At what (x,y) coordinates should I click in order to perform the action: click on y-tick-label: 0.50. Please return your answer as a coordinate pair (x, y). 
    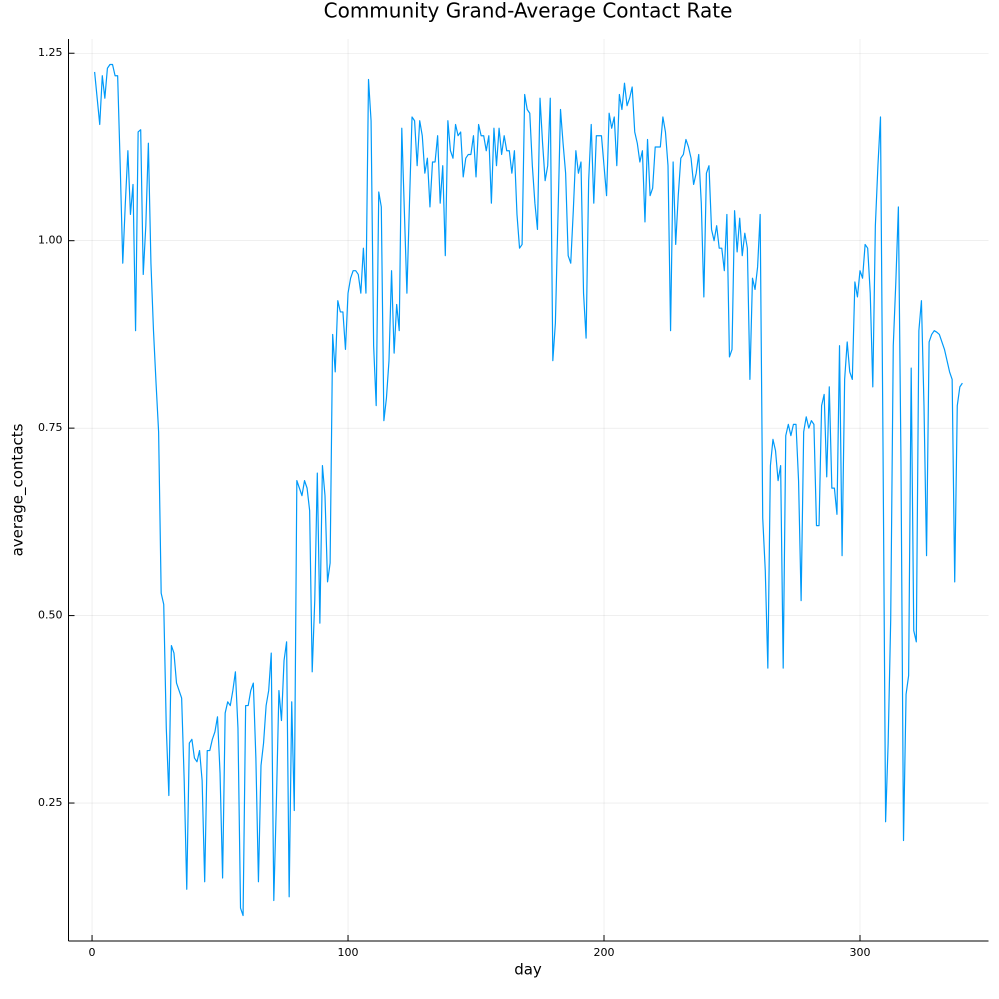
    Looking at the image, I should click on (50, 615).